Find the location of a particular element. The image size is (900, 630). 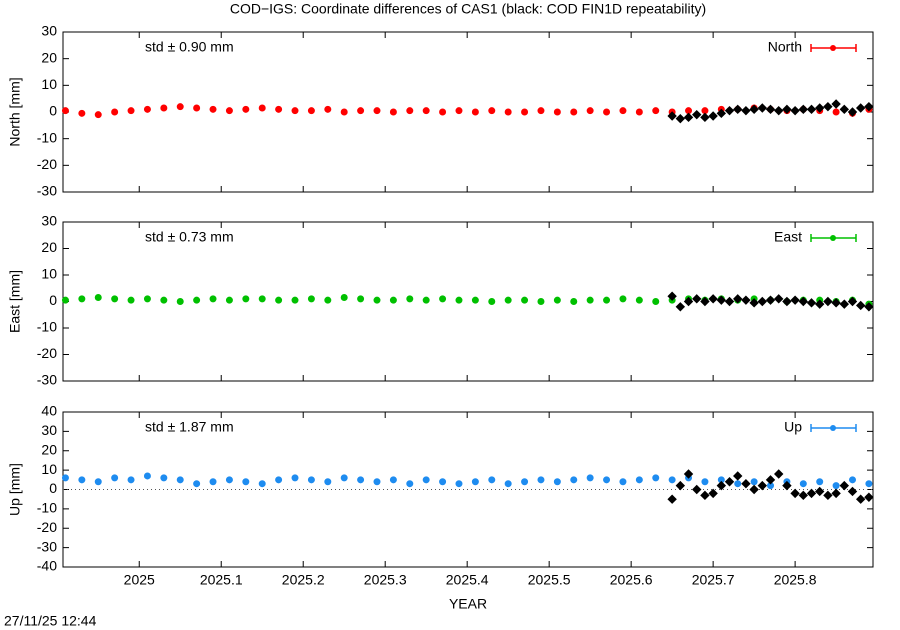

y-tick-label: -30 is located at coordinates (47, 546).